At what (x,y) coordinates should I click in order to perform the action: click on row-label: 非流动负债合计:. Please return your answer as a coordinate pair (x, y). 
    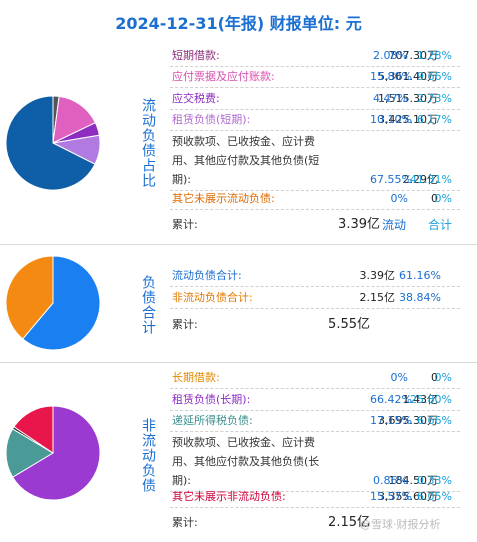
    Looking at the image, I should click on (212, 297).